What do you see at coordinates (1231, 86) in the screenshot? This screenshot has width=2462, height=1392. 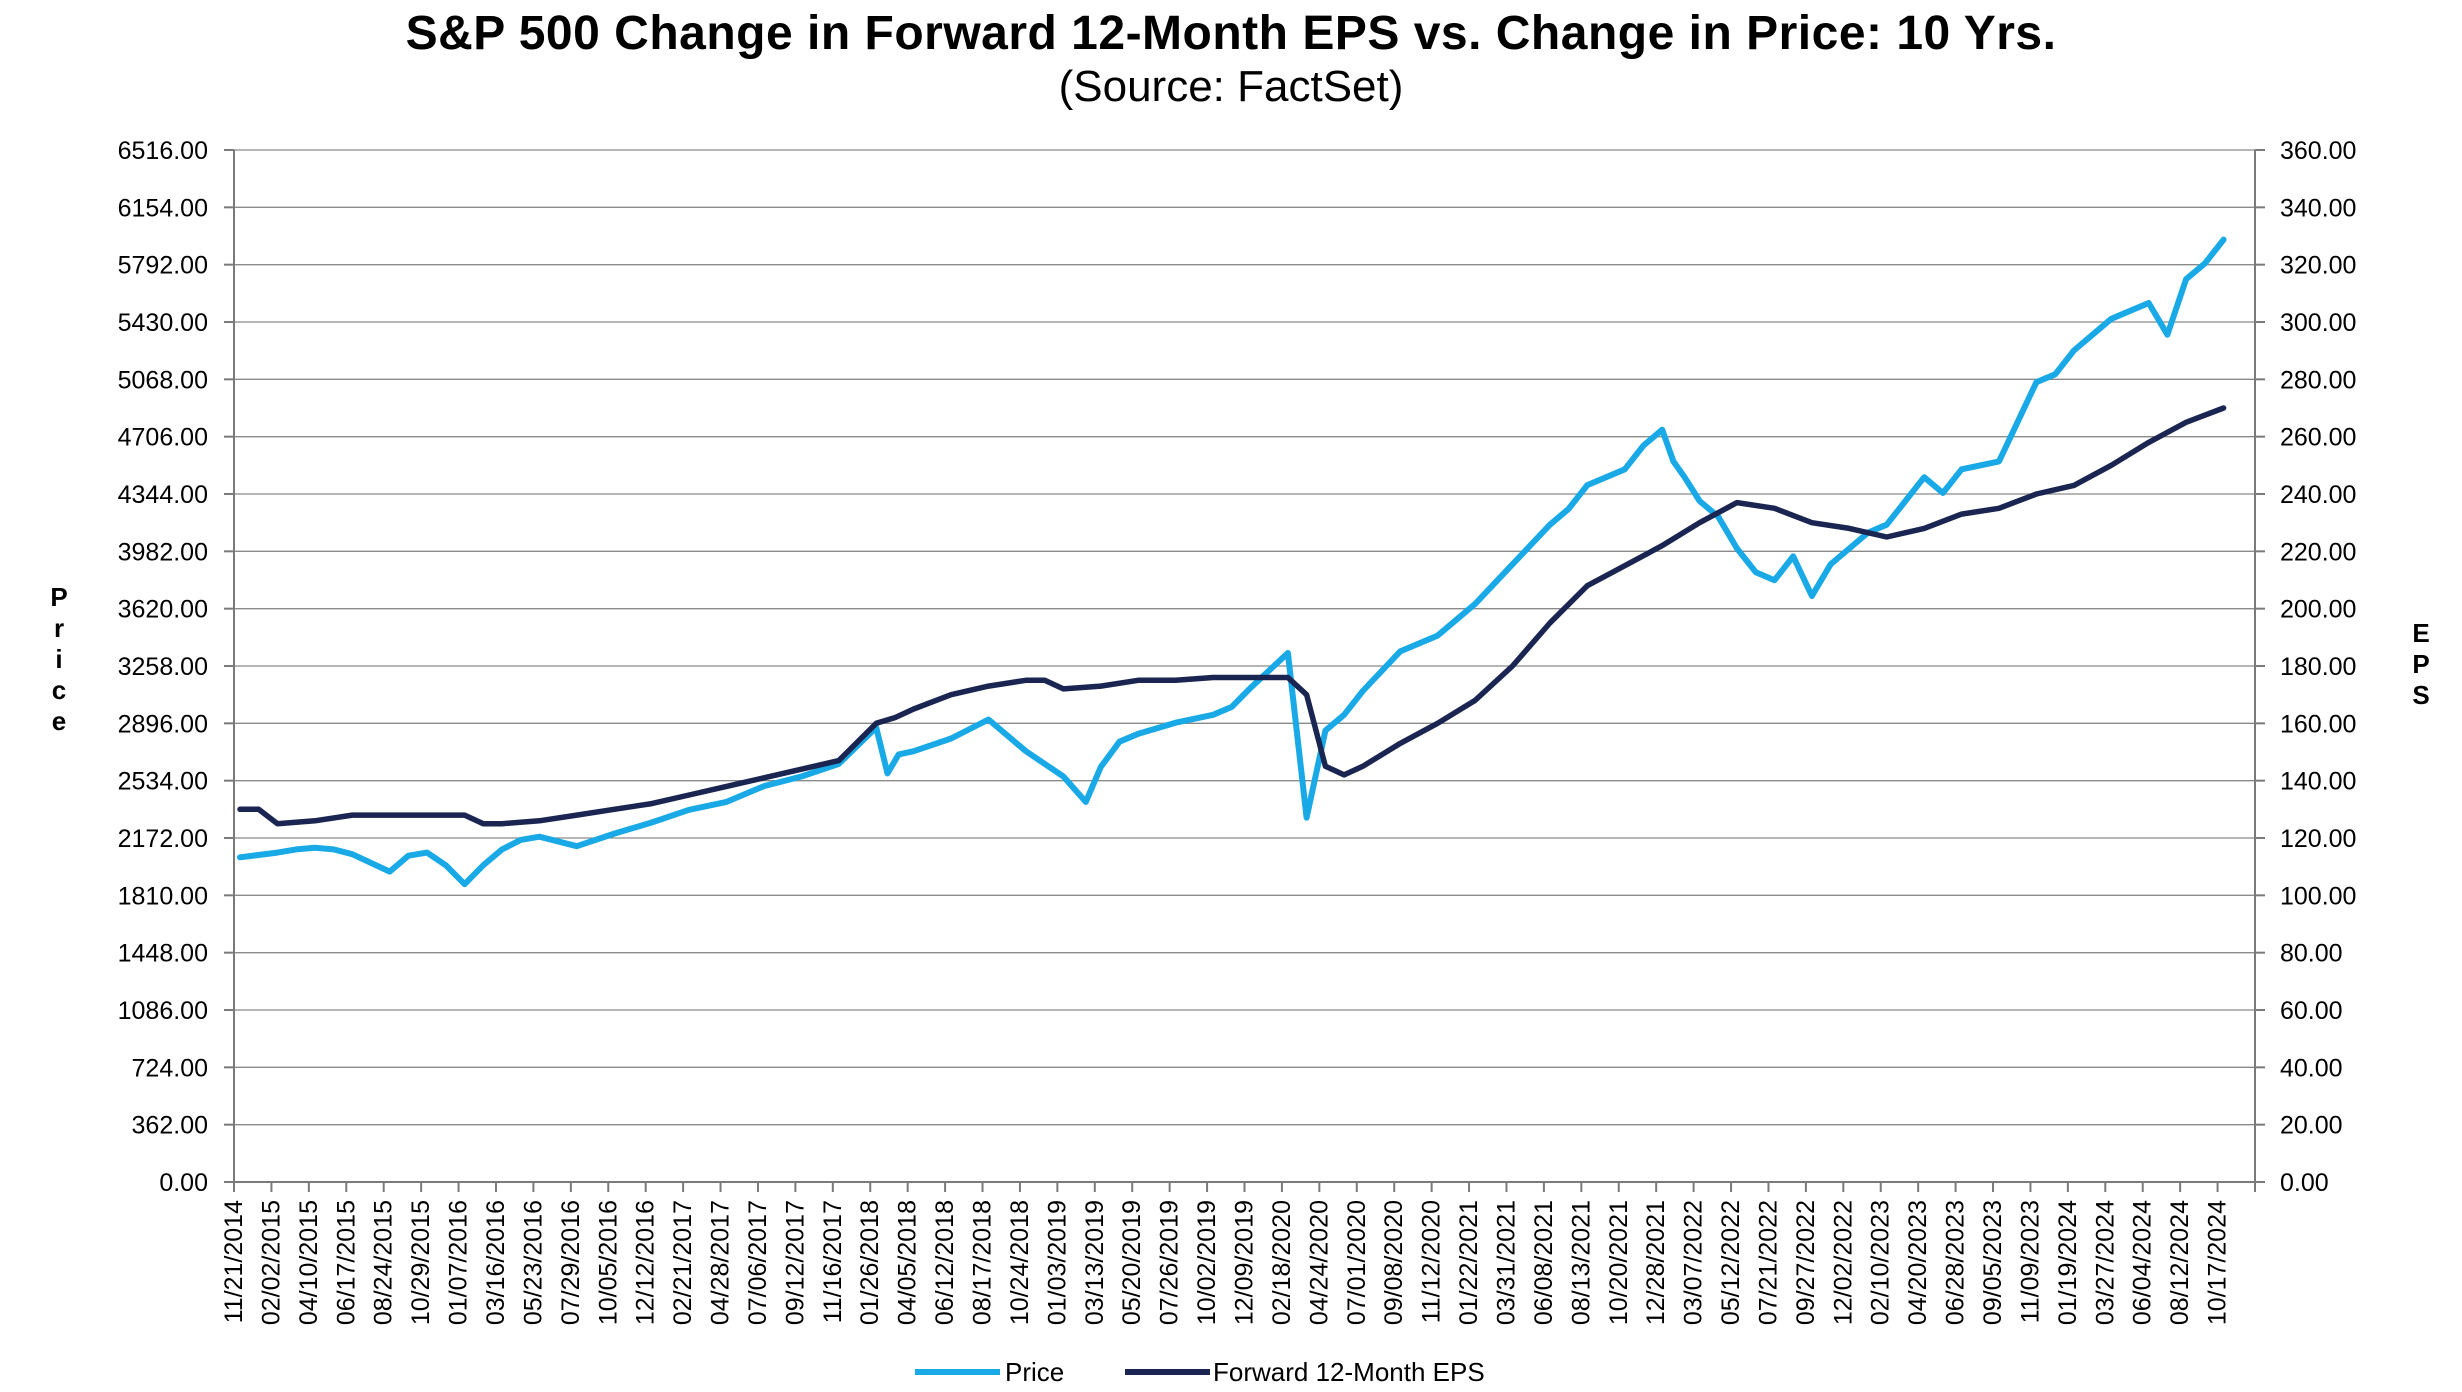 I see `chart-subtitle: (Source: FactSet)` at bounding box center [1231, 86].